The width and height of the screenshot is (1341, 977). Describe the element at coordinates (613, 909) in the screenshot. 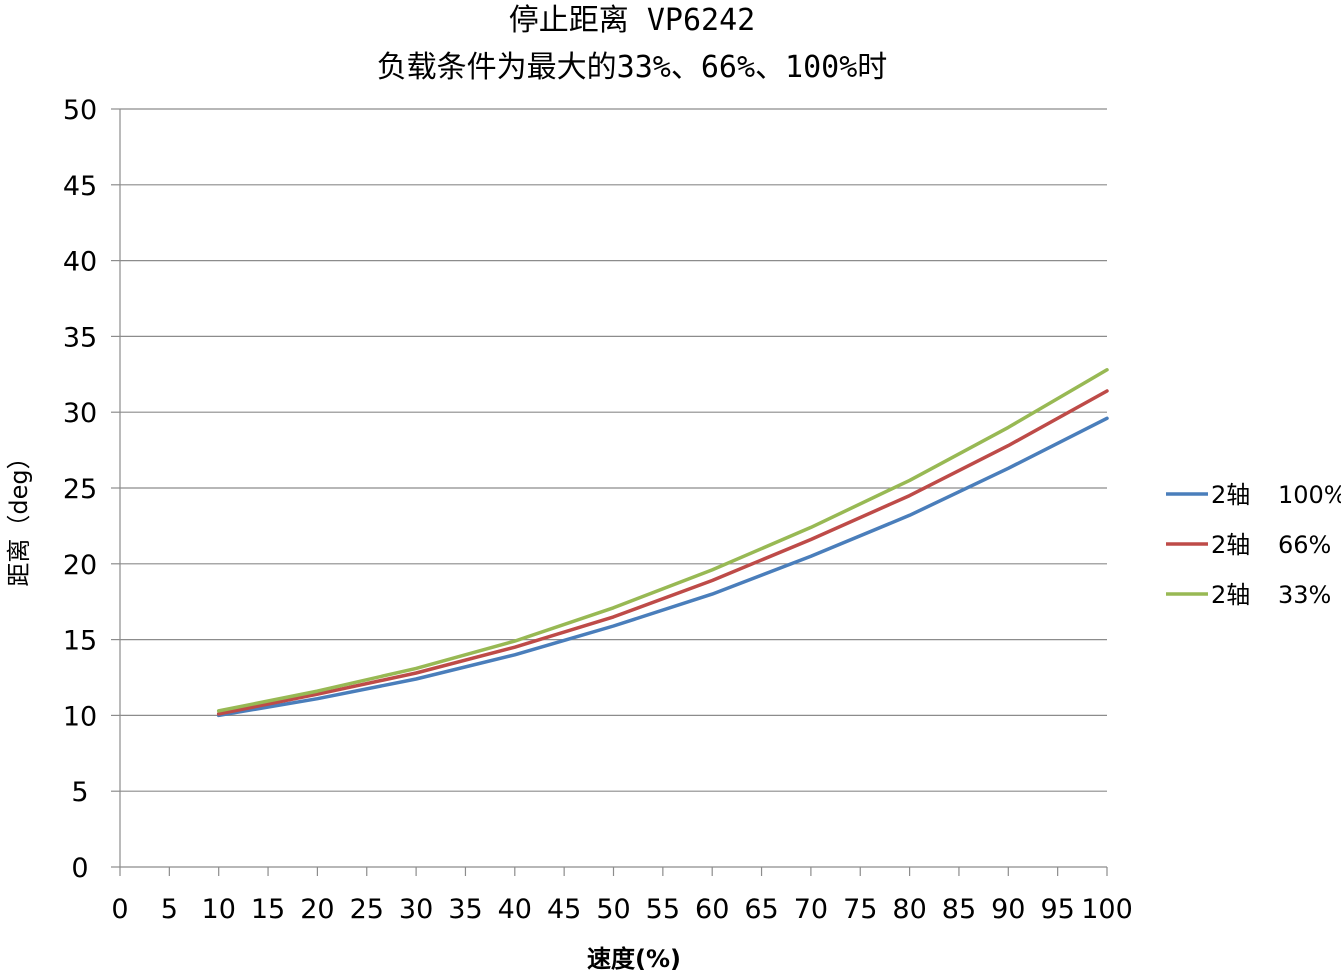

I see `x-tick-label: 50` at that location.